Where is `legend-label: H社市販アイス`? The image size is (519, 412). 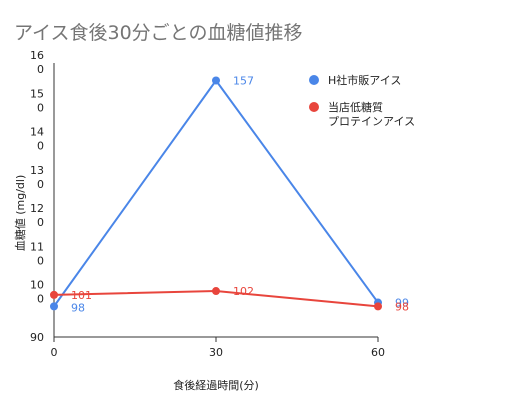 legend-label: H社市販アイス is located at coordinates (364, 80).